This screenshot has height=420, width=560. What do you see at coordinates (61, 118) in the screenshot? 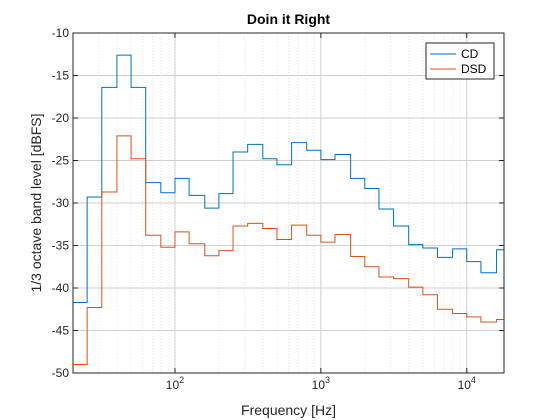
I see `y-tick-label: -20` at bounding box center [61, 118].